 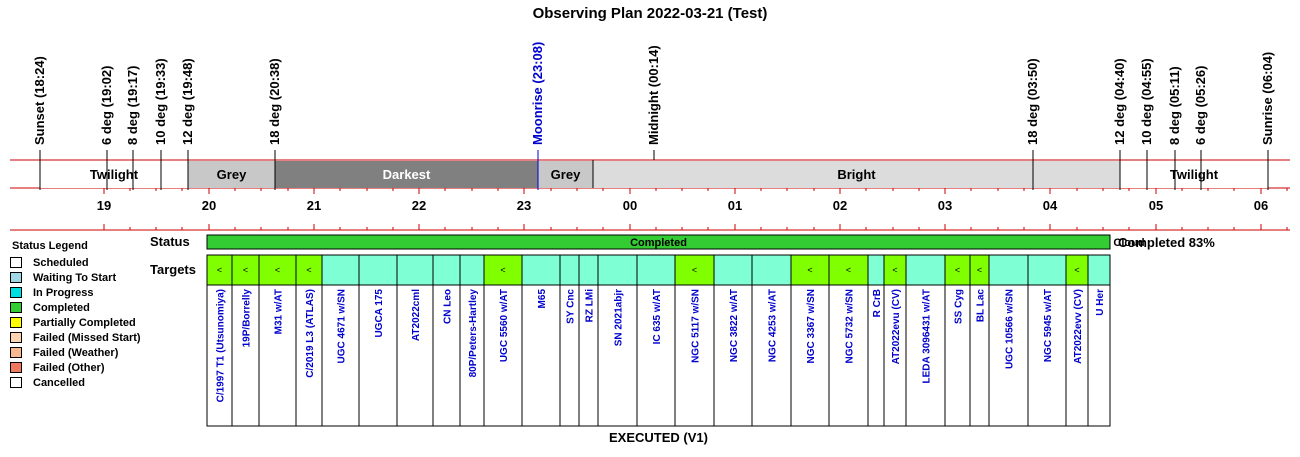 What do you see at coordinates (379, 313) in the screenshot?
I see `target-name: UGCA 175` at bounding box center [379, 313].